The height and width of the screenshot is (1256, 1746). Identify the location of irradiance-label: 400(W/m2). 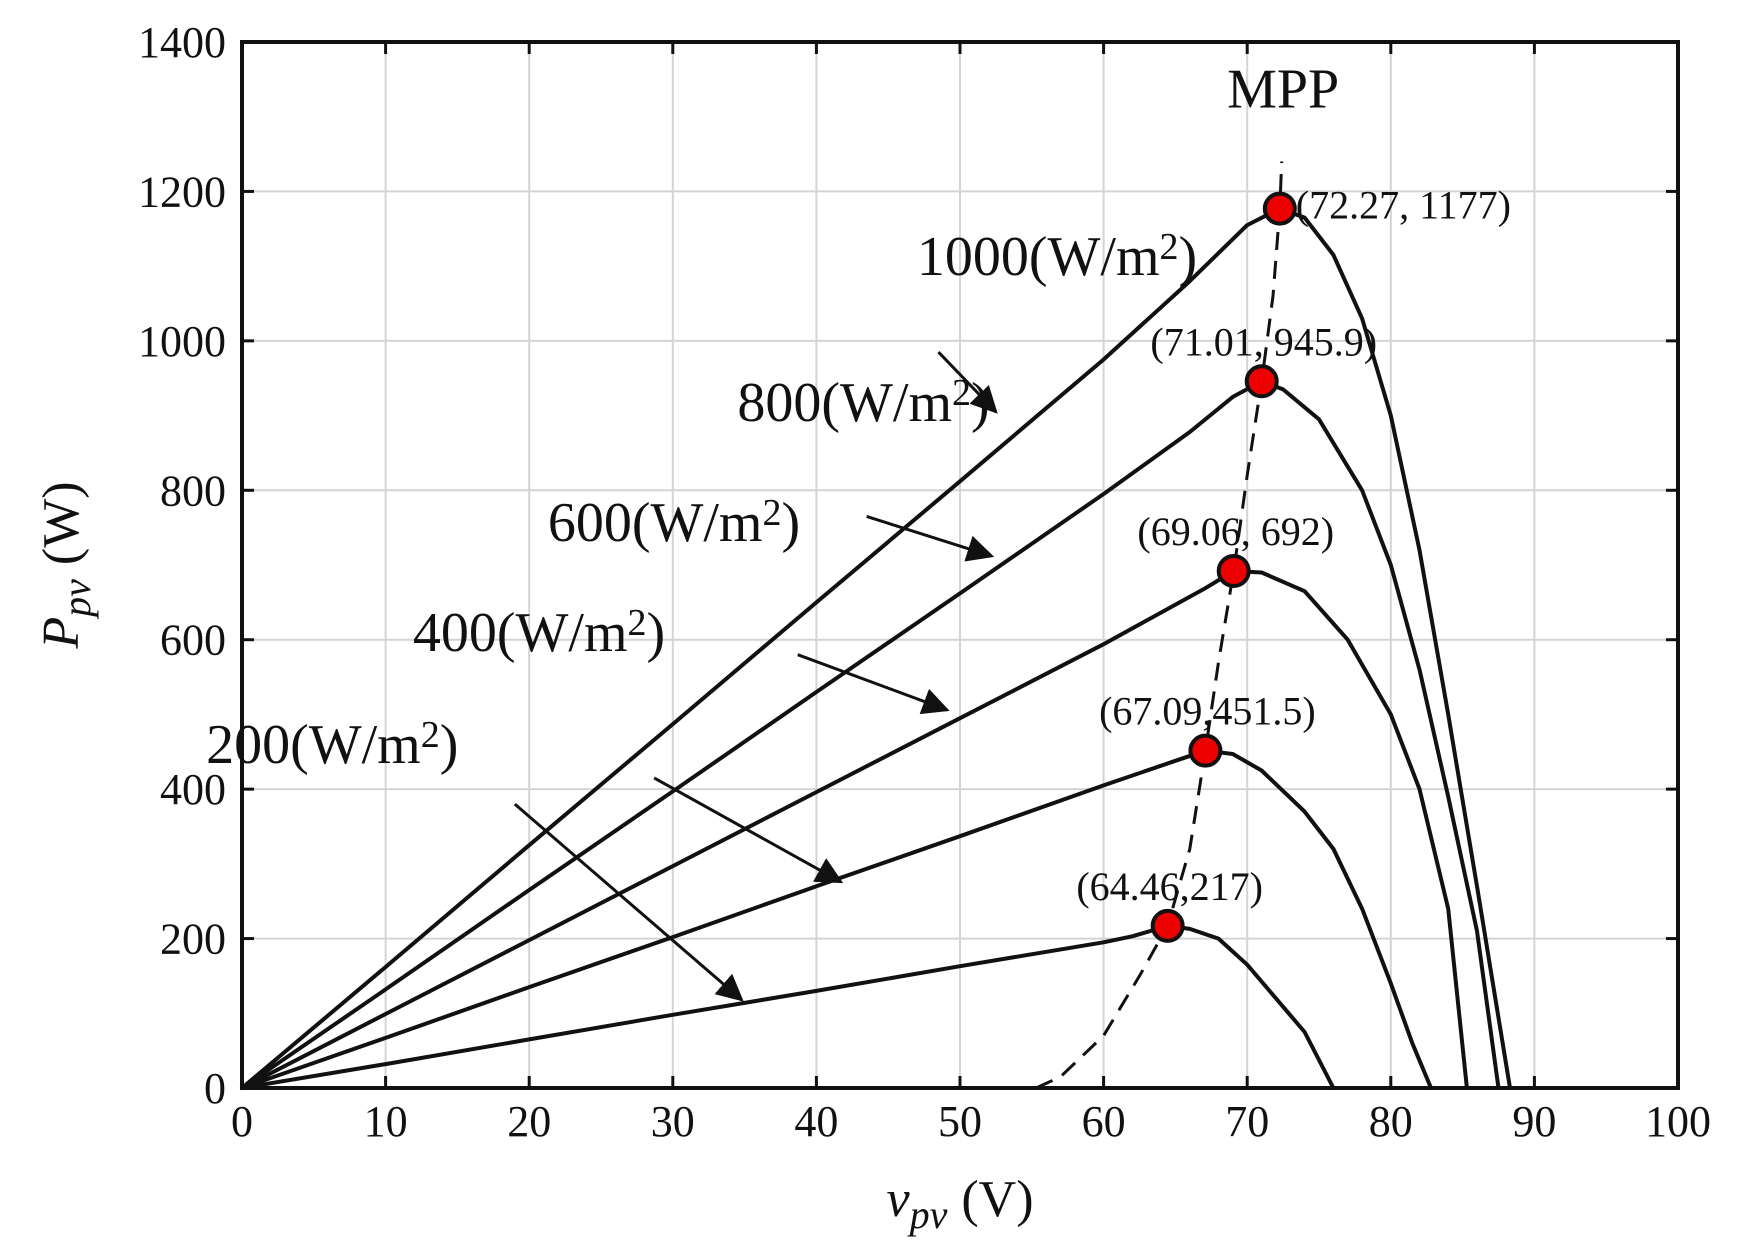
(539, 633).